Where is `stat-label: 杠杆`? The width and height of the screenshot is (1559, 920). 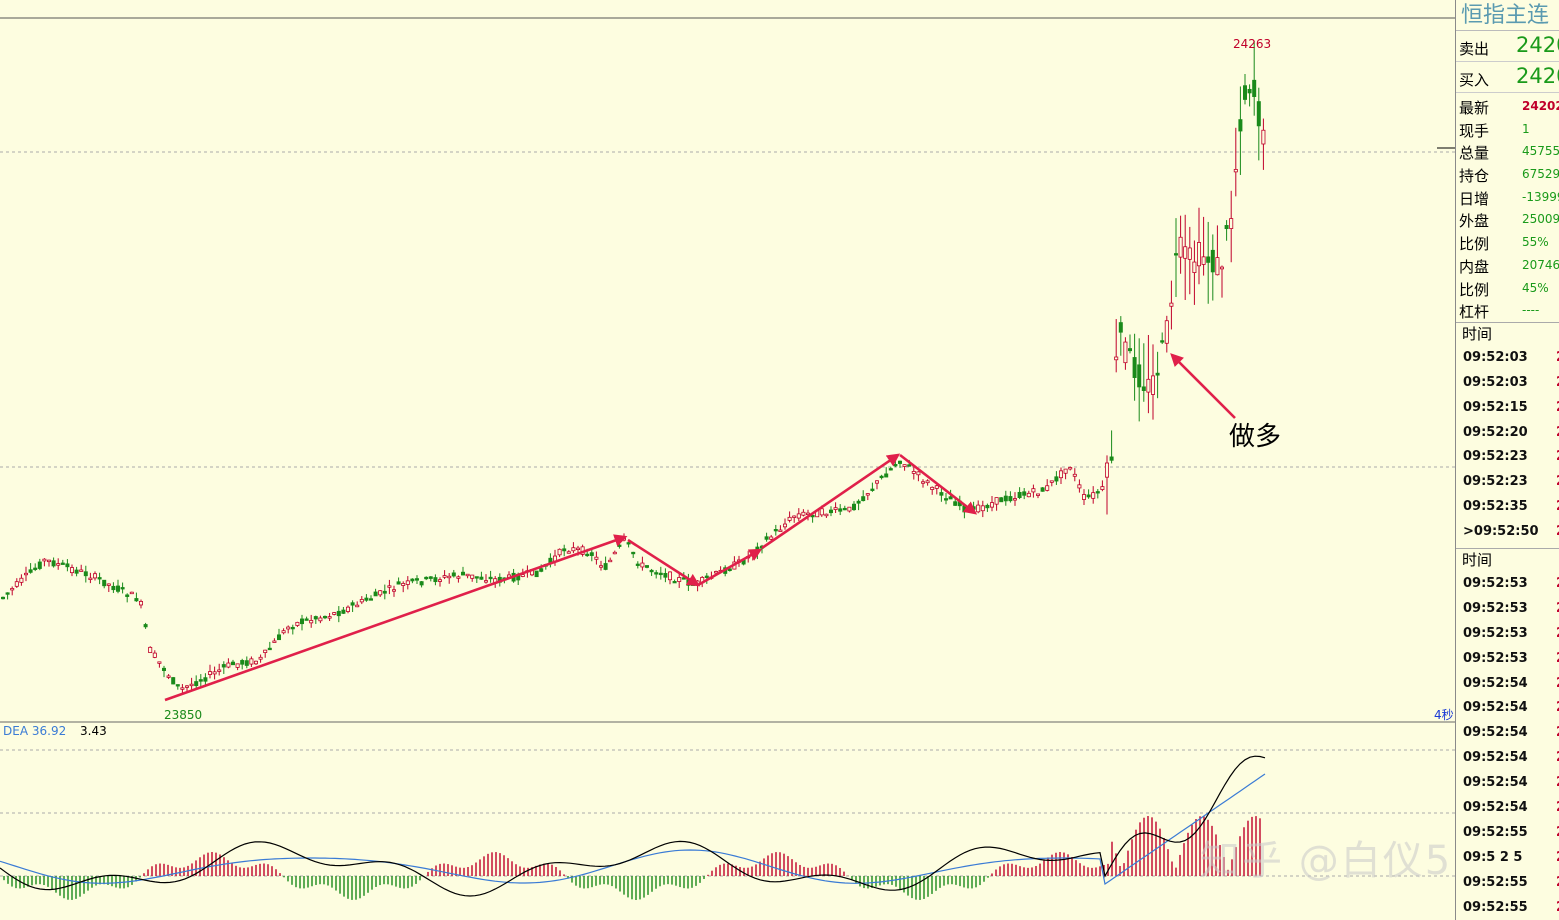 stat-label: 杠杆 is located at coordinates (1474, 312).